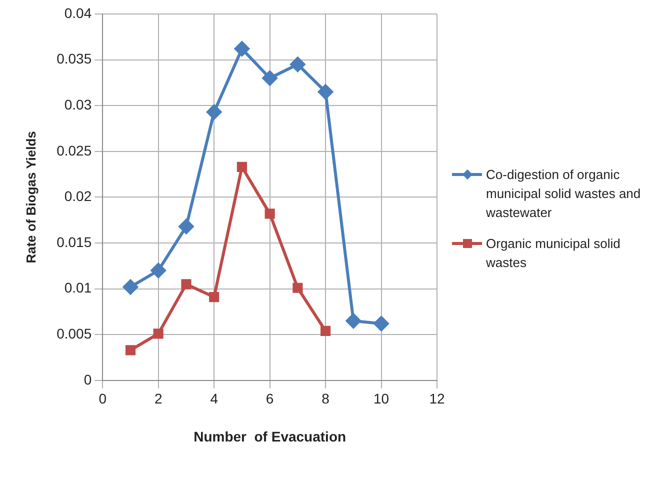 This screenshot has width=672, height=480. What do you see at coordinates (270, 398) in the screenshot?
I see `x-tick-label: 6` at bounding box center [270, 398].